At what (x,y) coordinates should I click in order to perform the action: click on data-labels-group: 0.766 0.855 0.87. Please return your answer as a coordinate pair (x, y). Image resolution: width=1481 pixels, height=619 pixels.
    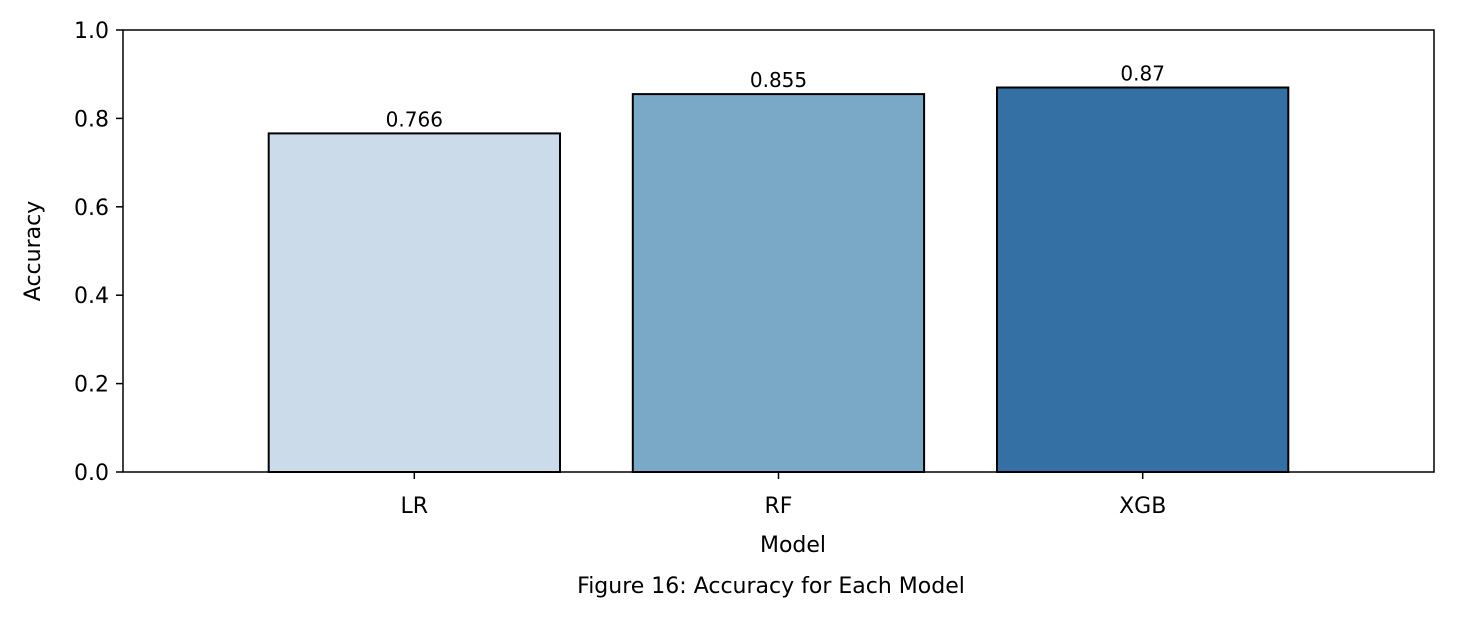
    Looking at the image, I should click on (775, 97).